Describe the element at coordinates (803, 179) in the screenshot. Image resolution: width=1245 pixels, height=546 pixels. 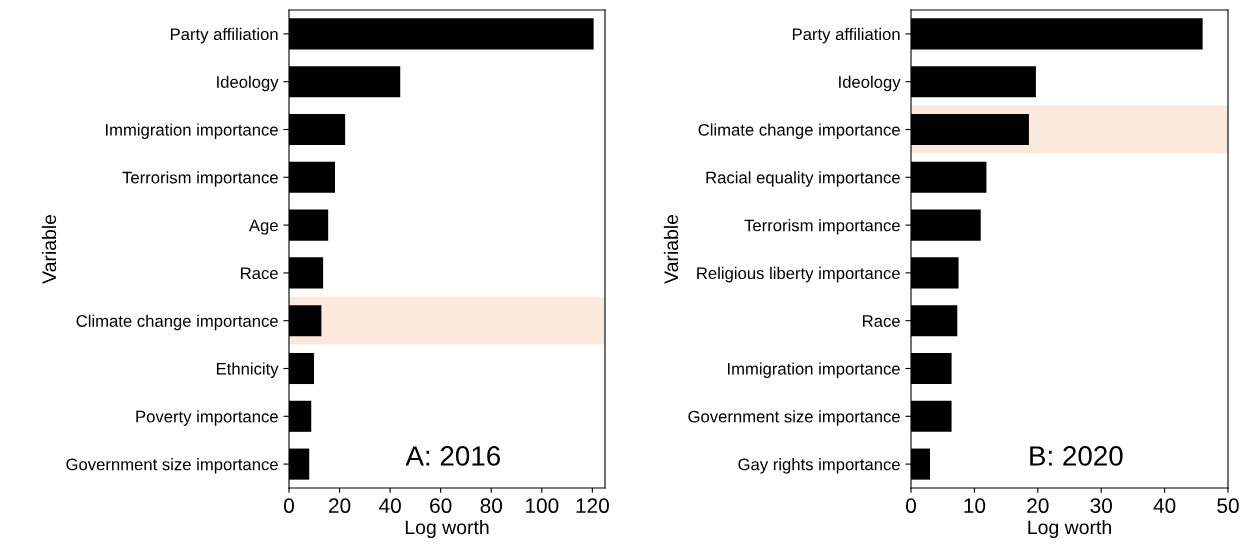
I see `y-tick-label: Racial equality importance` at that location.